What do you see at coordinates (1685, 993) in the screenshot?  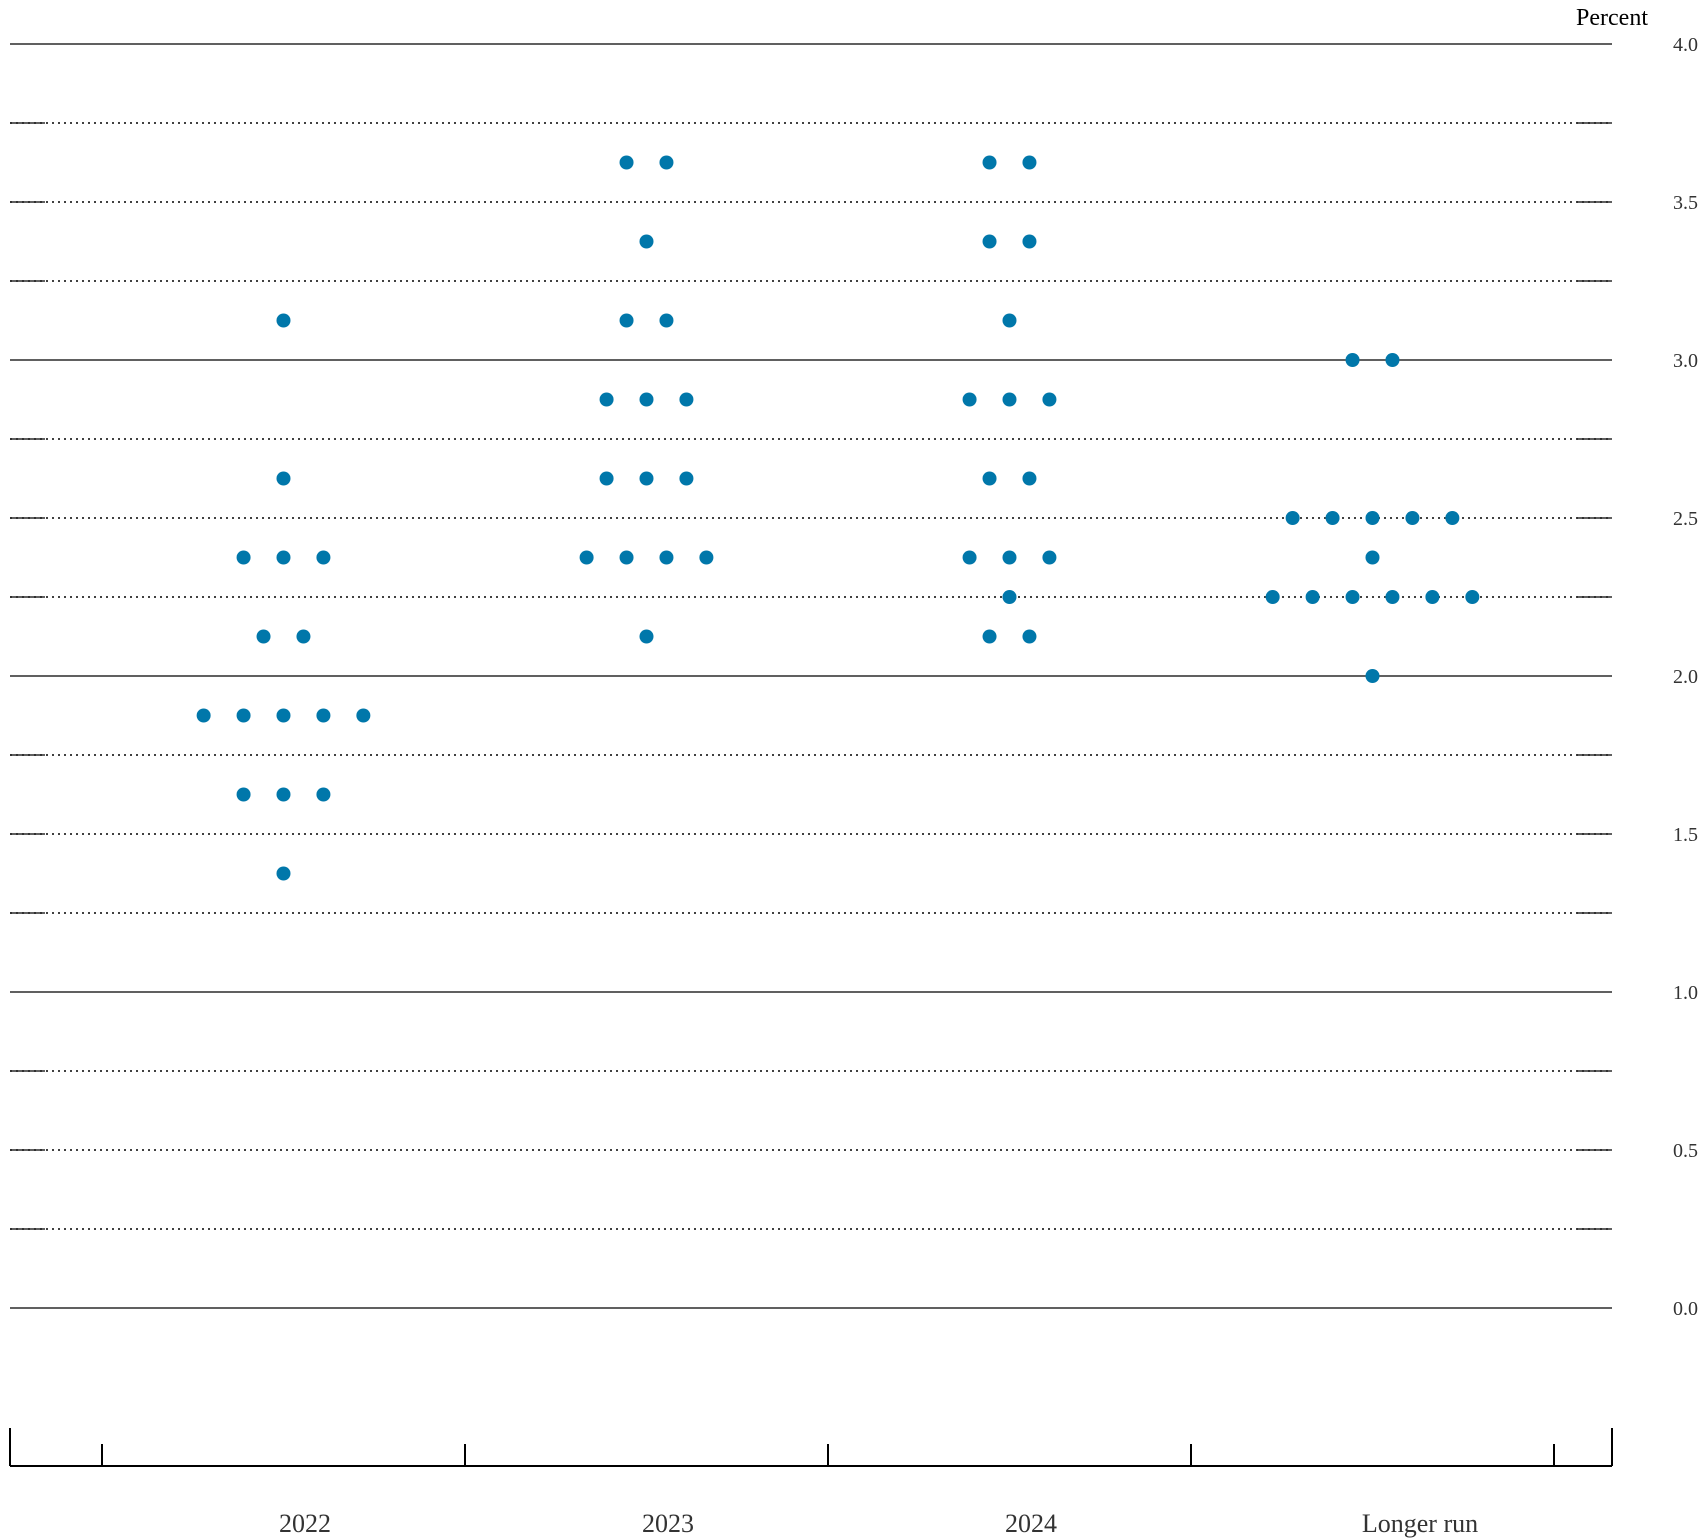 I see `y-tick-label: 1.0` at bounding box center [1685, 993].